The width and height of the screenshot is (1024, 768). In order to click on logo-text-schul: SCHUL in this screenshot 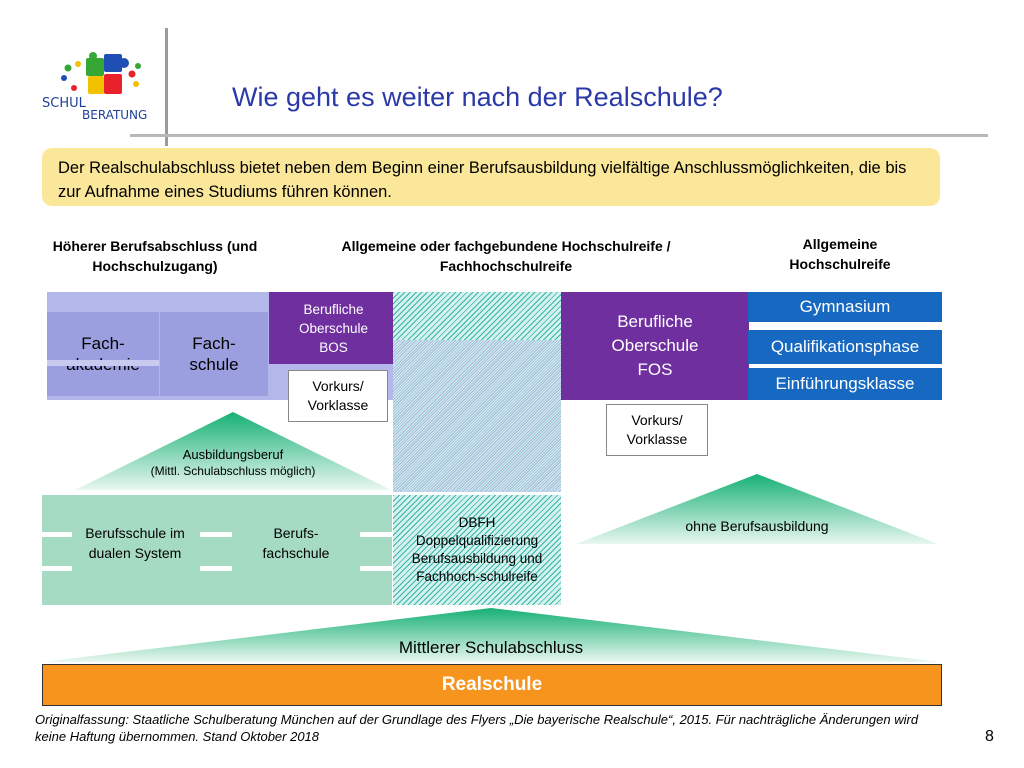, I will do `click(64, 103)`.